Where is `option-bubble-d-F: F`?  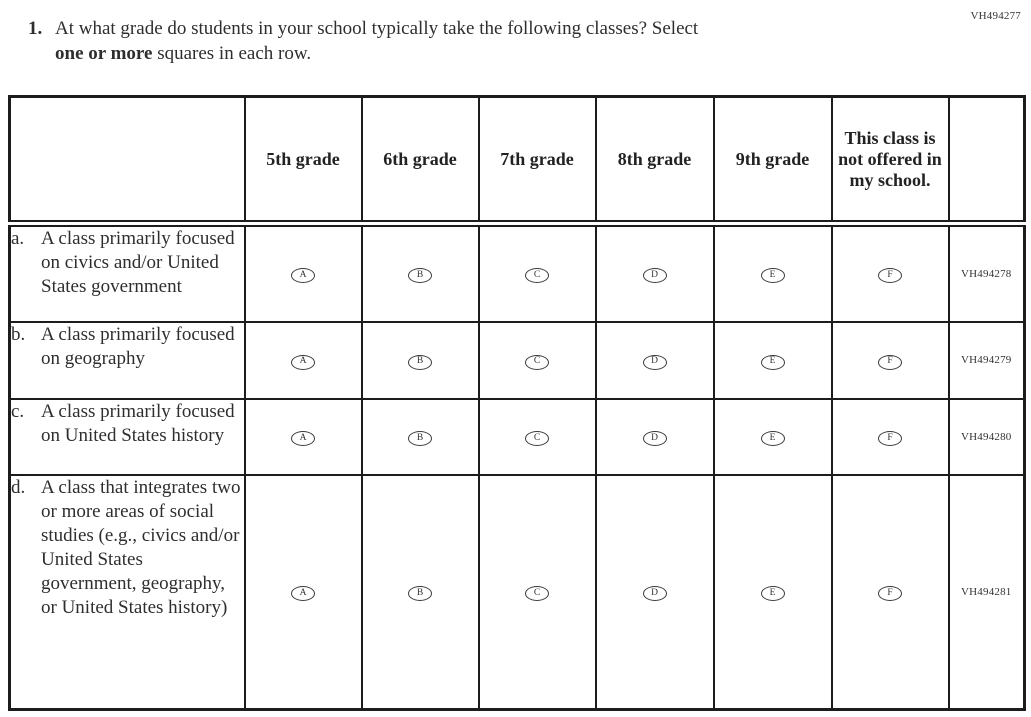
option-bubble-d-F: F is located at coordinates (890, 594).